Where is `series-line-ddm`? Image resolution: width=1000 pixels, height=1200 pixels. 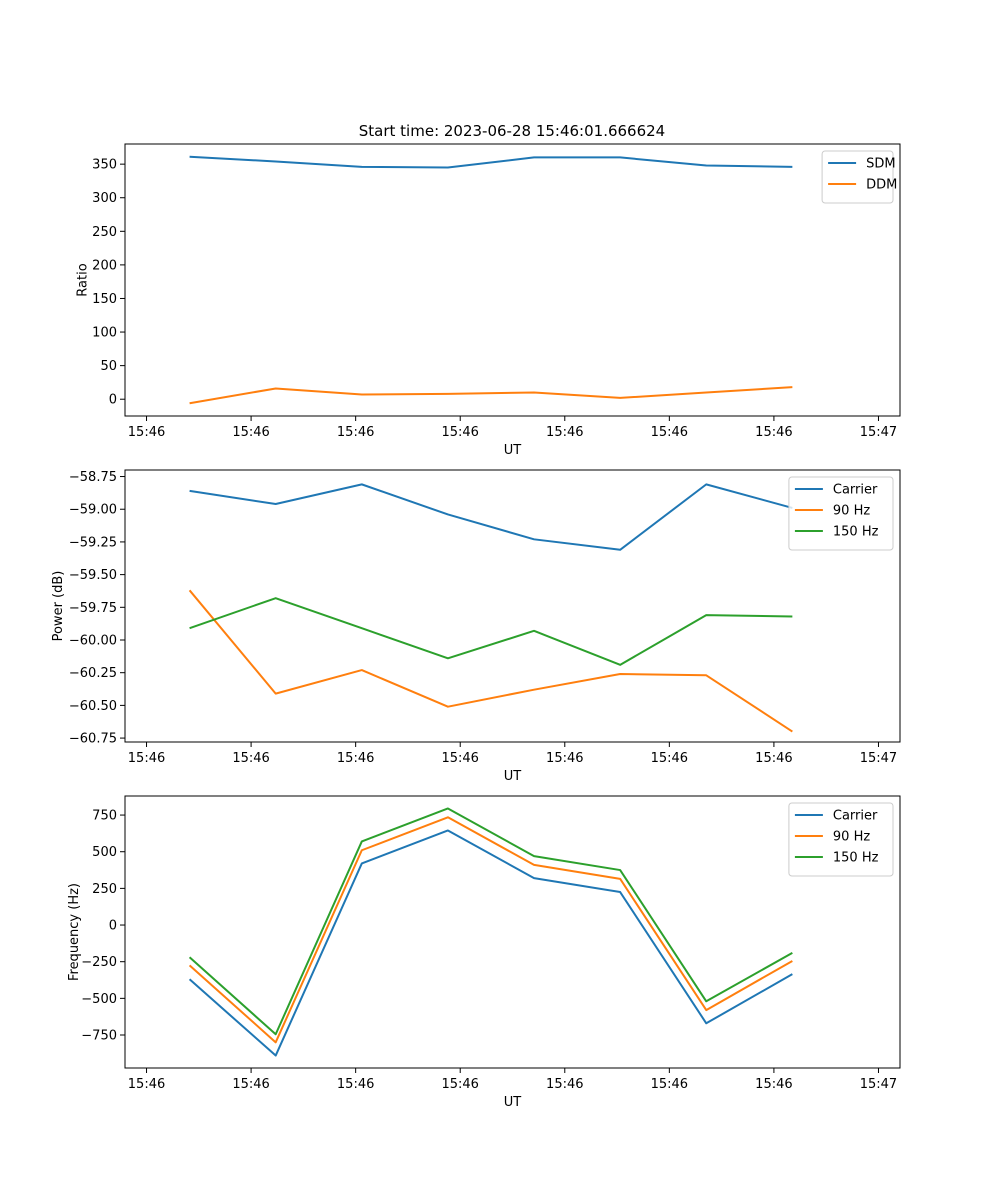 series-line-ddm is located at coordinates (491, 395).